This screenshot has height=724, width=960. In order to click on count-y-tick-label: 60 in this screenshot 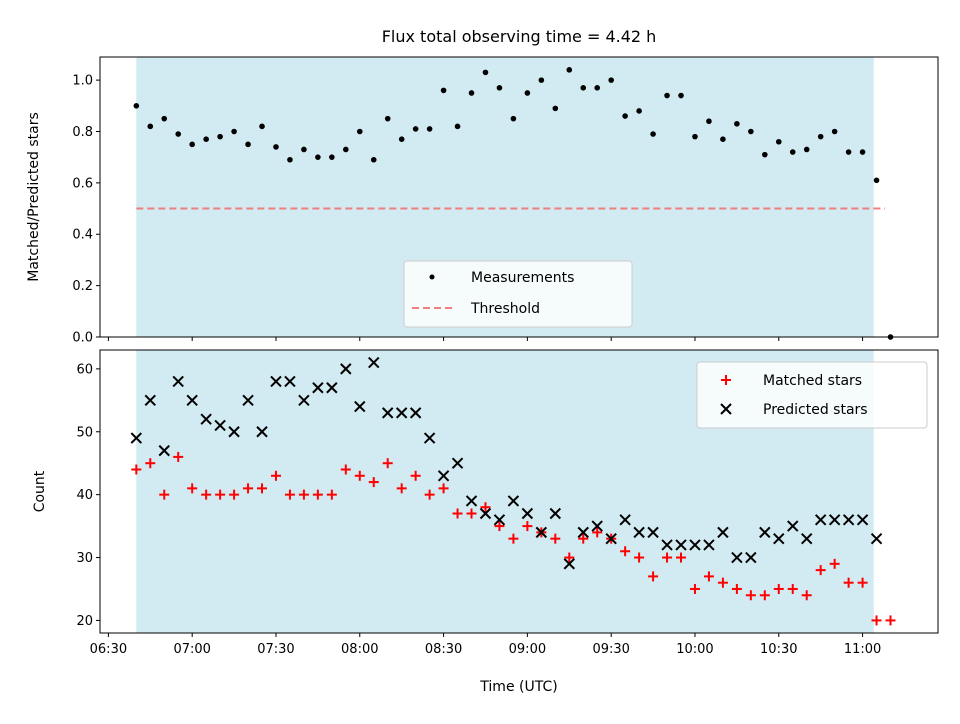, I will do `click(84, 369)`.